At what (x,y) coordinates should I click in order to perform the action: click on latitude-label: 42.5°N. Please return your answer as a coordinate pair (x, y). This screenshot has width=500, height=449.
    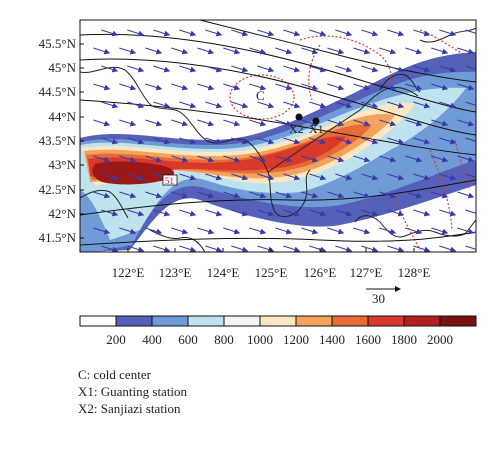
    Looking at the image, I should click on (58, 189).